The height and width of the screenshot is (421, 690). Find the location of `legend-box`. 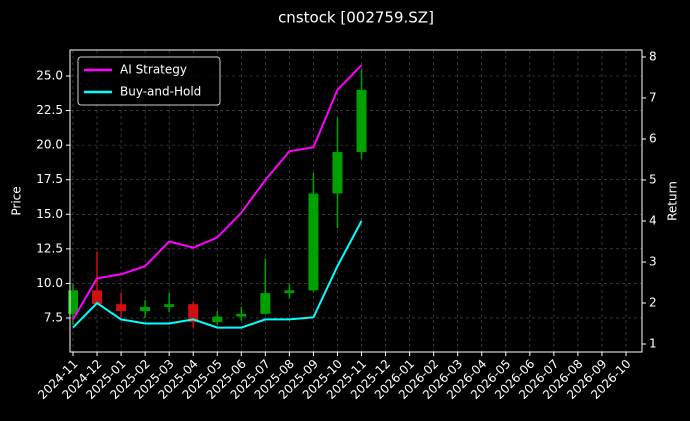

legend-box is located at coordinates (149, 81).